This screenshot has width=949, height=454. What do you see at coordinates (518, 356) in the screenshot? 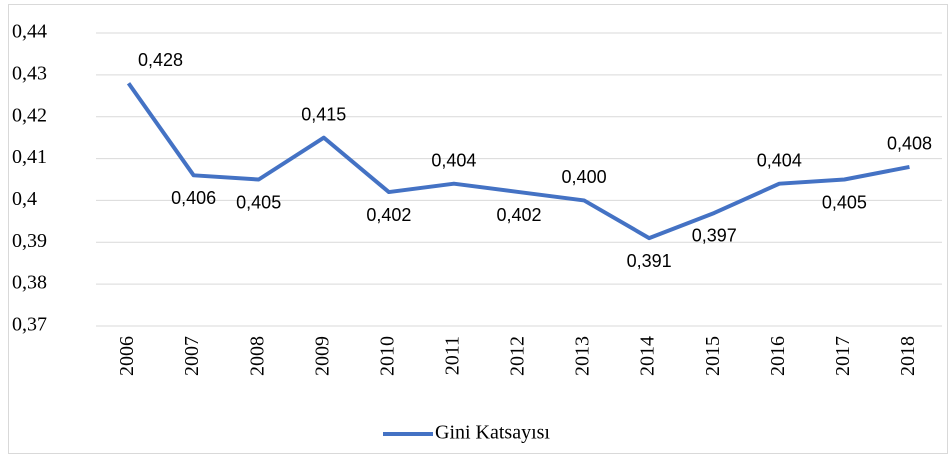
I see `x-tick-label: 2012` at bounding box center [518, 356].